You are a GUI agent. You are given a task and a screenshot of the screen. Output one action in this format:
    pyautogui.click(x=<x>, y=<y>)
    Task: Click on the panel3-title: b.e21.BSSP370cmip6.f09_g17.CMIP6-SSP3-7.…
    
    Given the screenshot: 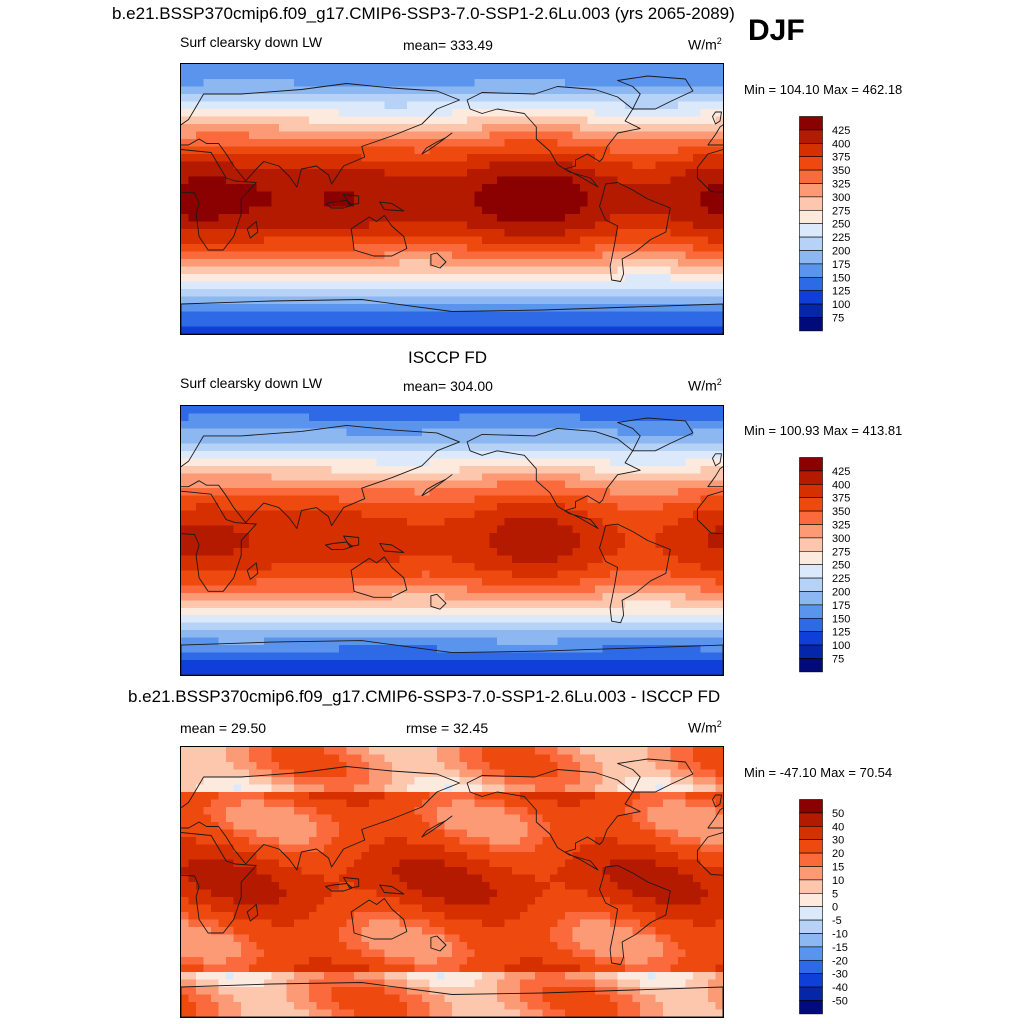 What is the action you would take?
    pyautogui.click(x=424, y=696)
    